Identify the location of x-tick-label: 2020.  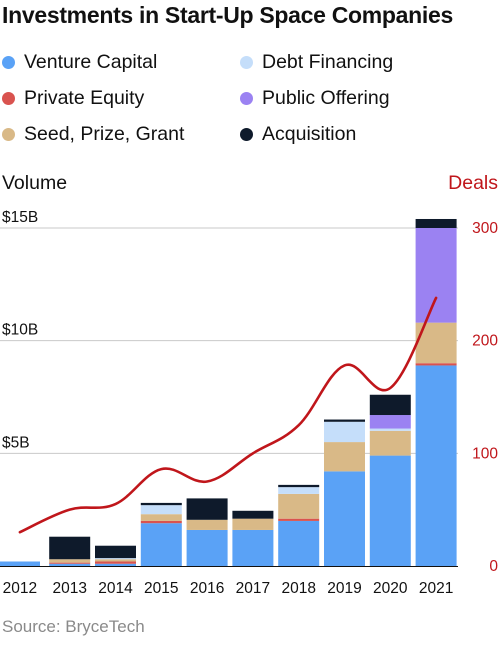
(390, 588).